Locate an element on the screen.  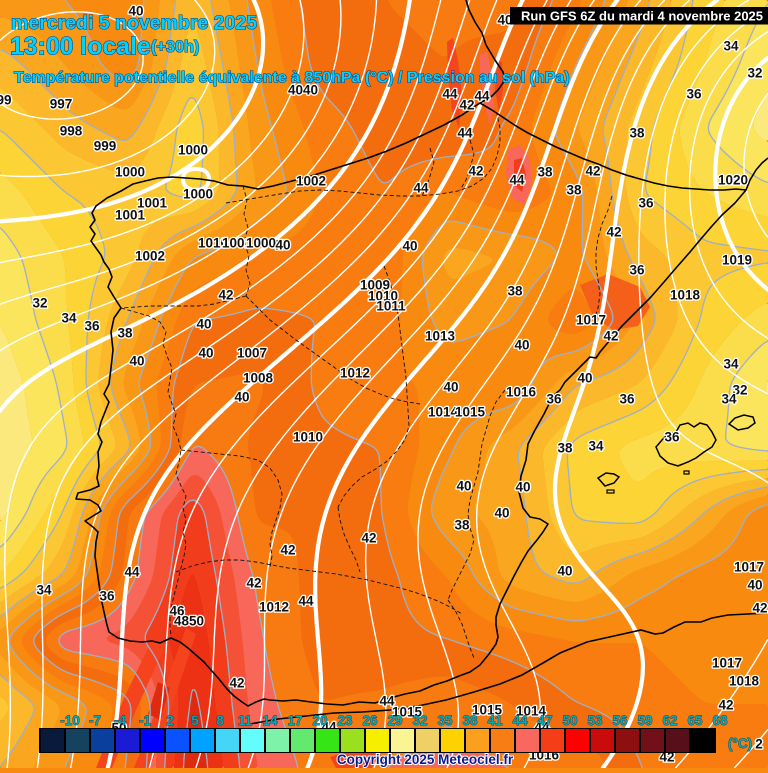
svg-text: 47 is located at coordinates (544, 720).